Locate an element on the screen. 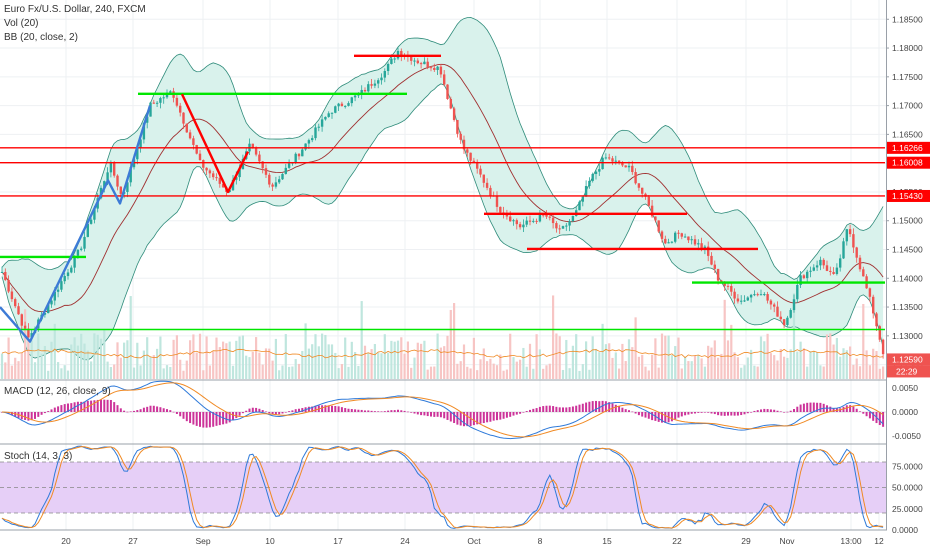  stoch-panel is located at coordinates (443, 487).